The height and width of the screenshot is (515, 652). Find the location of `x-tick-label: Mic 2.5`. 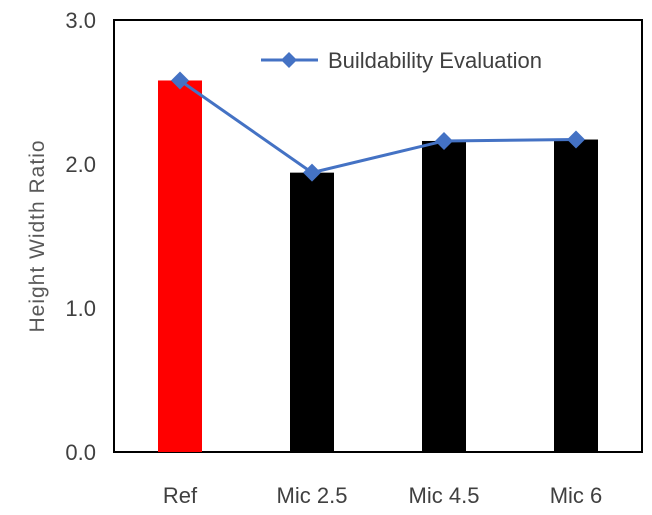

x-tick-label: Mic 2.5 is located at coordinates (312, 495).